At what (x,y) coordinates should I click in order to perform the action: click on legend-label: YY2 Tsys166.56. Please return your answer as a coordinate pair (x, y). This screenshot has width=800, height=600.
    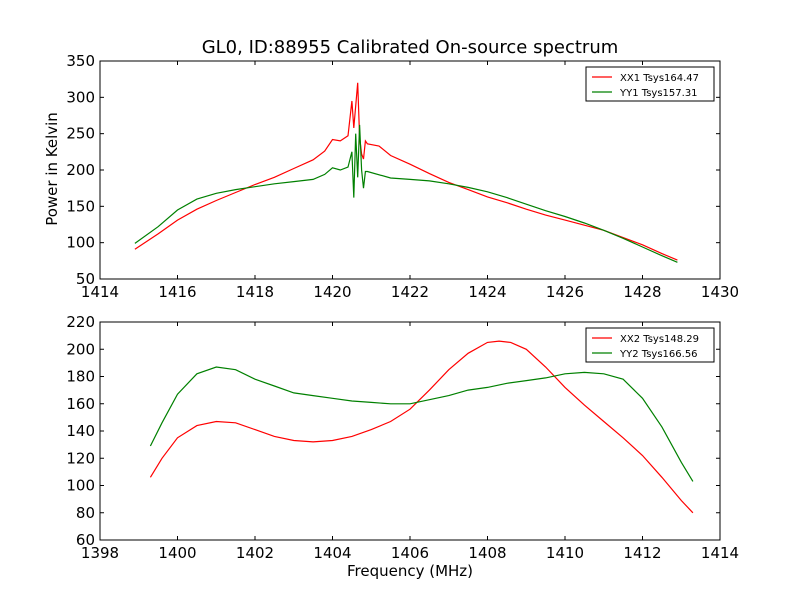
    Looking at the image, I should click on (658, 354).